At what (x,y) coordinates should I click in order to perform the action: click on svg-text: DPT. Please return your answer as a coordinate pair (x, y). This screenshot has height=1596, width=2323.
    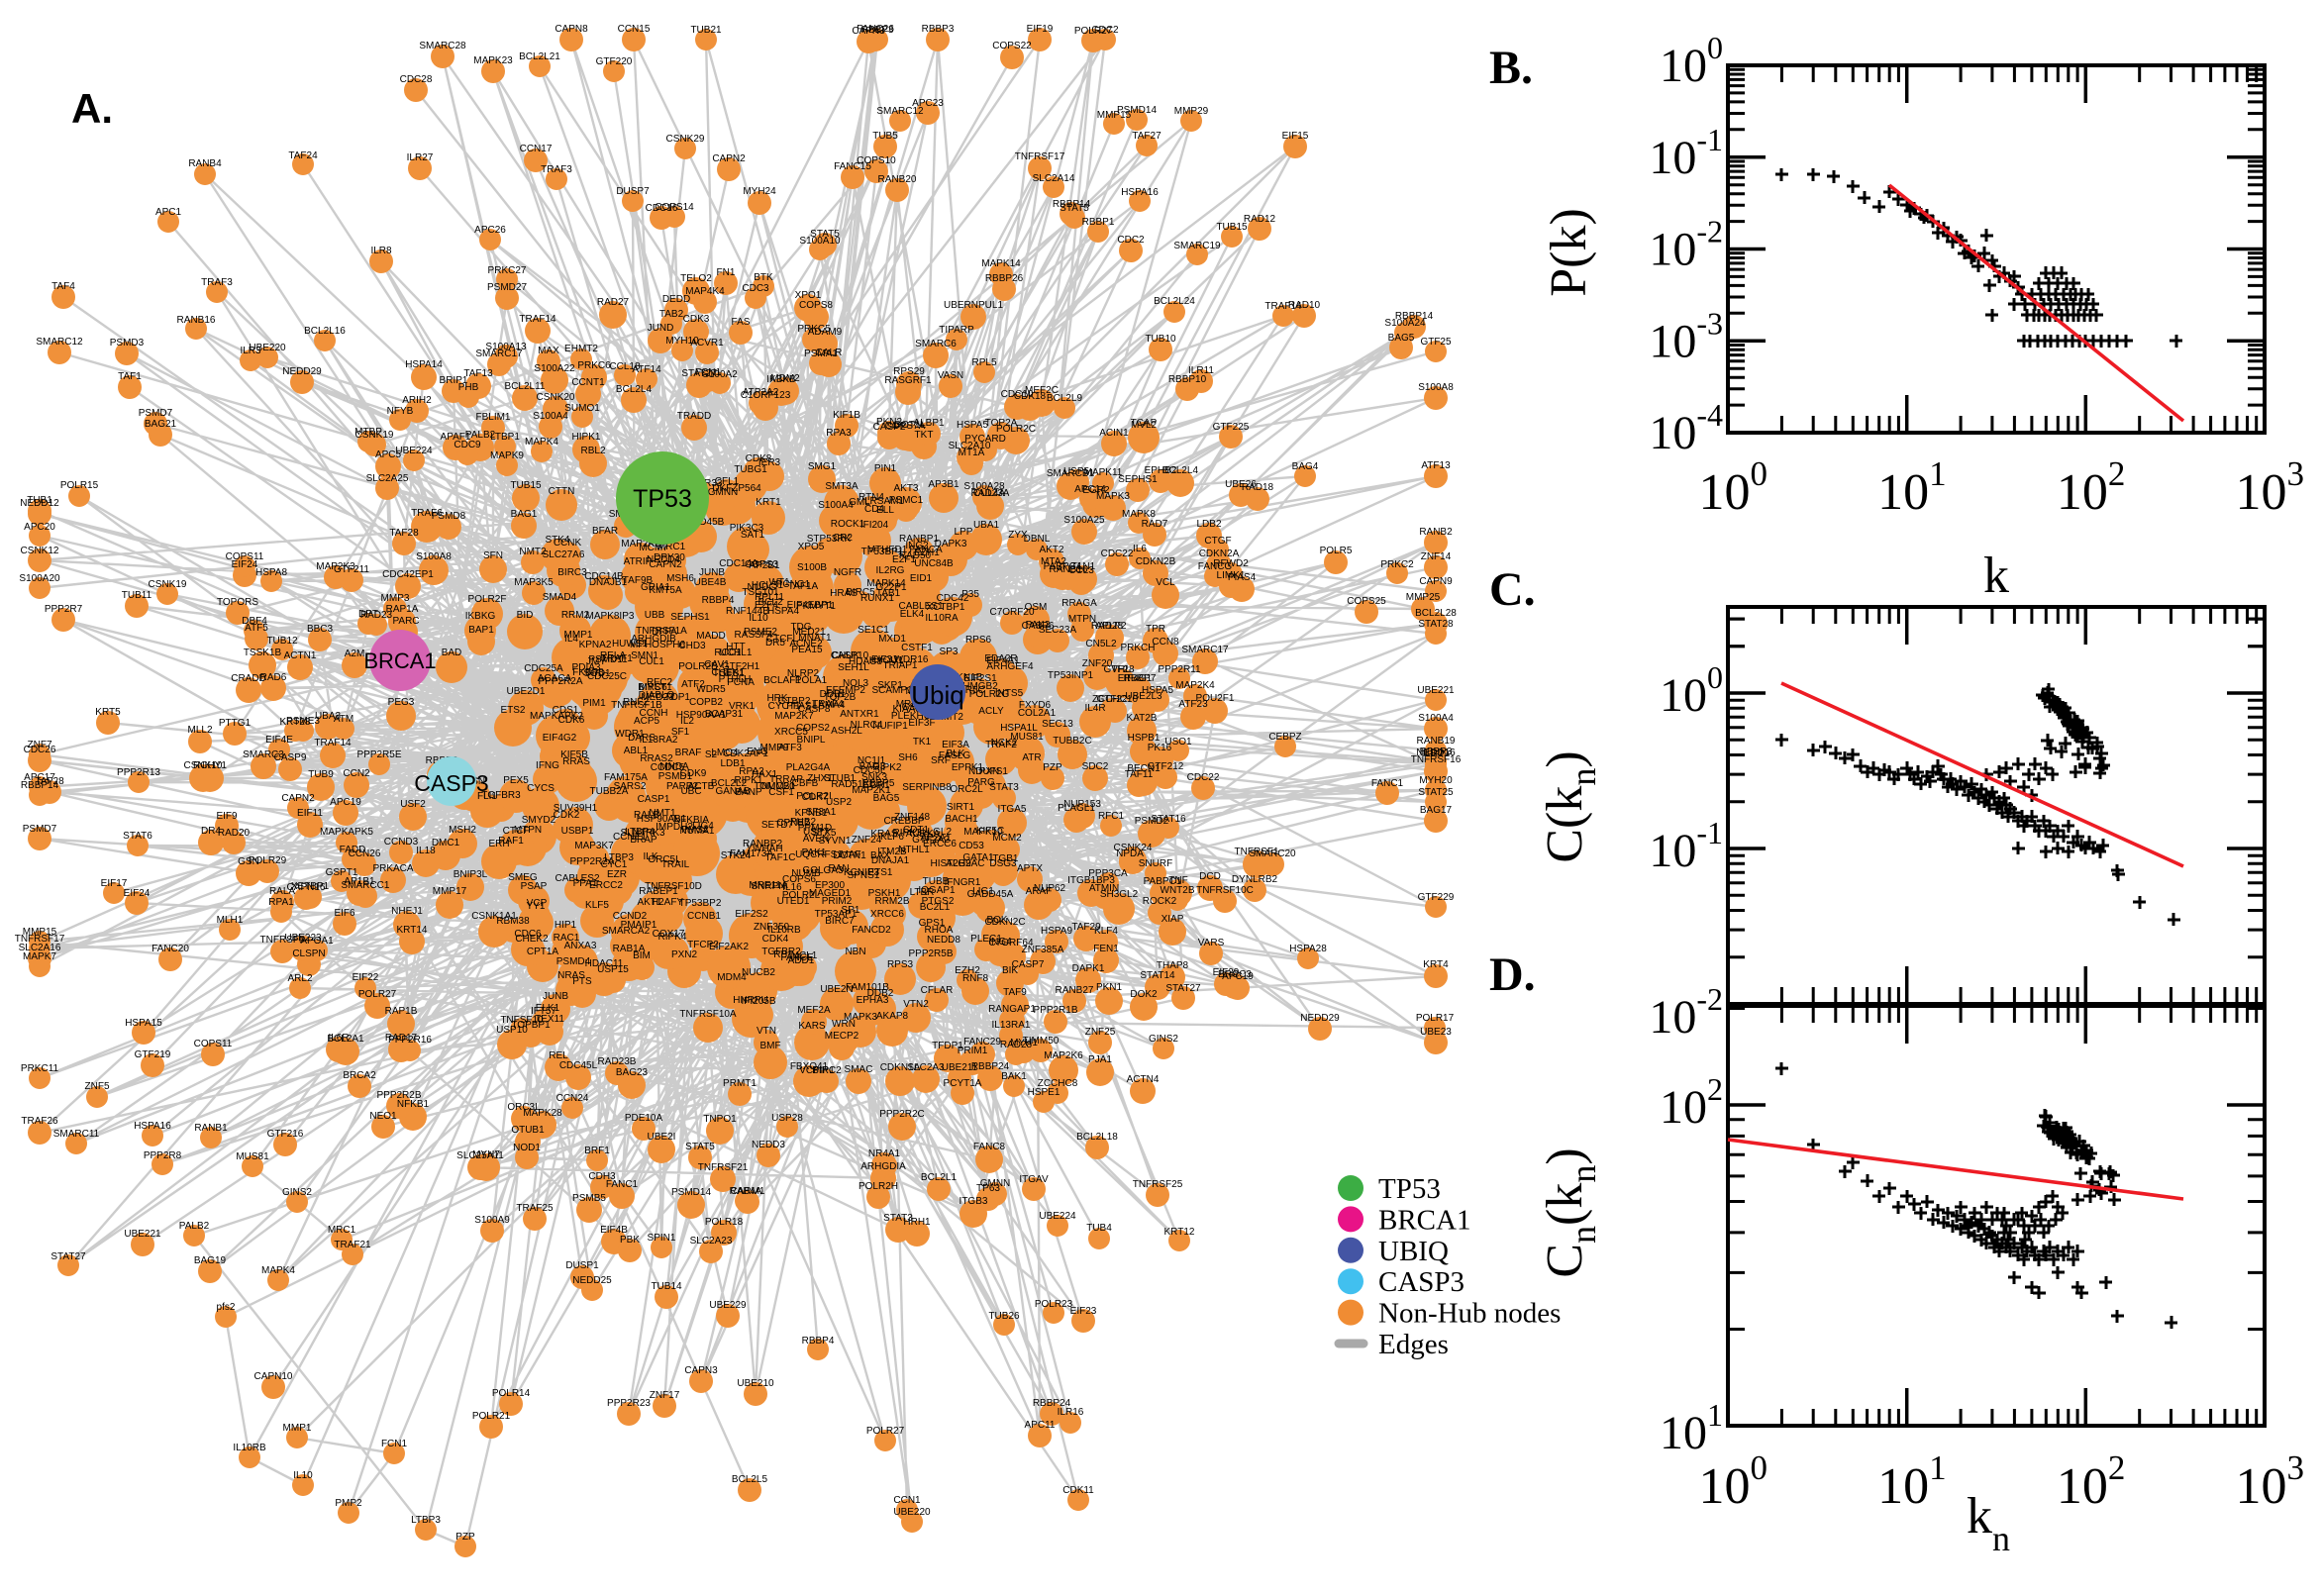
    Looking at the image, I should click on (368, 615).